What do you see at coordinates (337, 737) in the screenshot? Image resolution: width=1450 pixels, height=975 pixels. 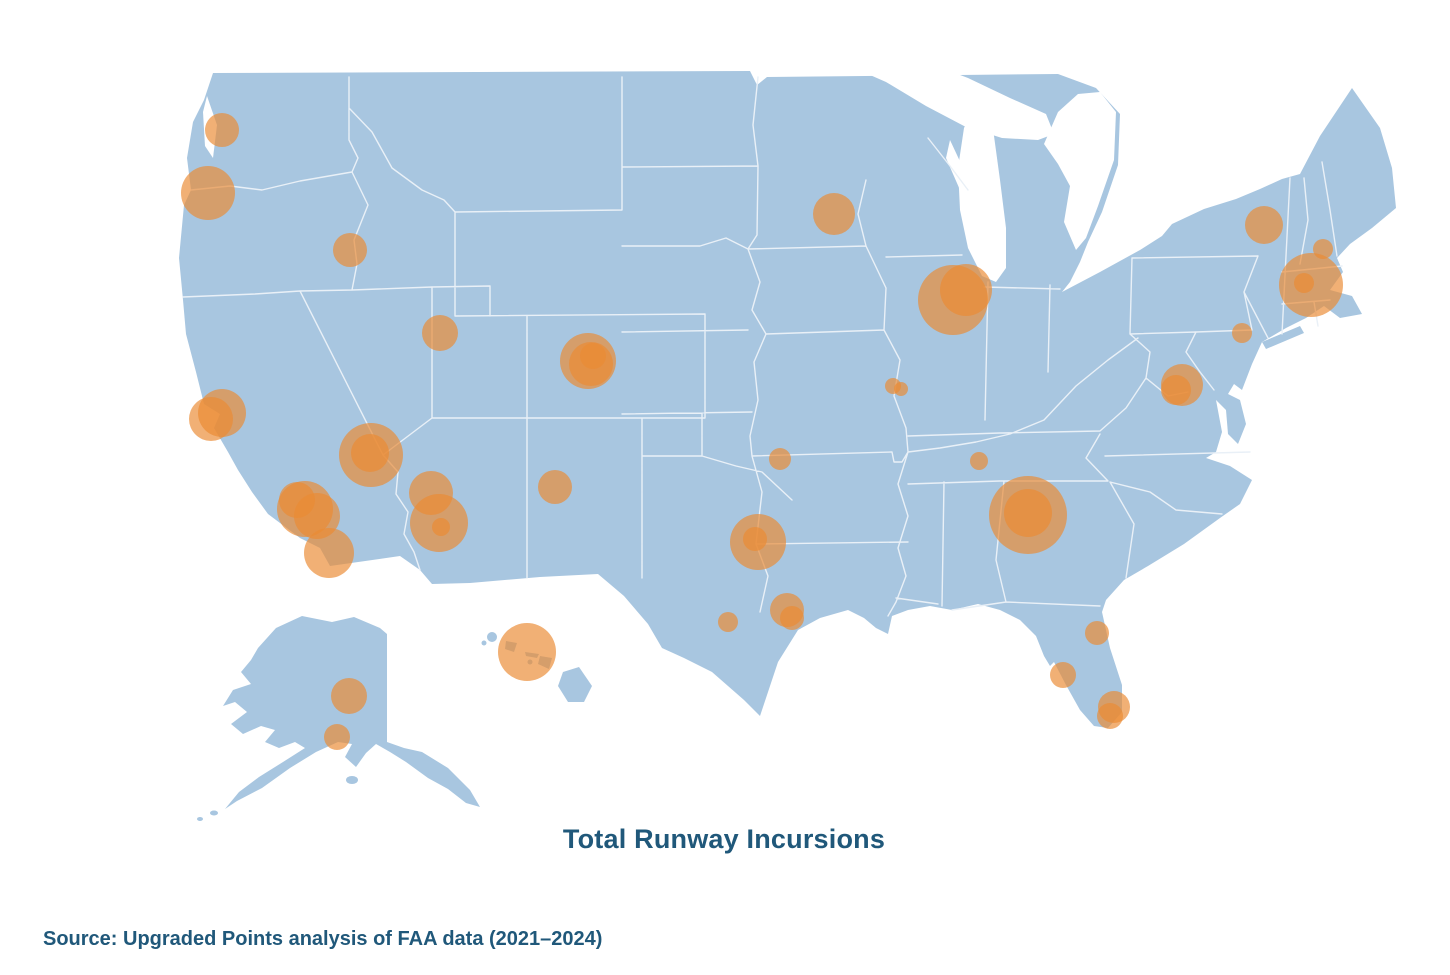 I see `incursion-bubble-20-anchorage` at bounding box center [337, 737].